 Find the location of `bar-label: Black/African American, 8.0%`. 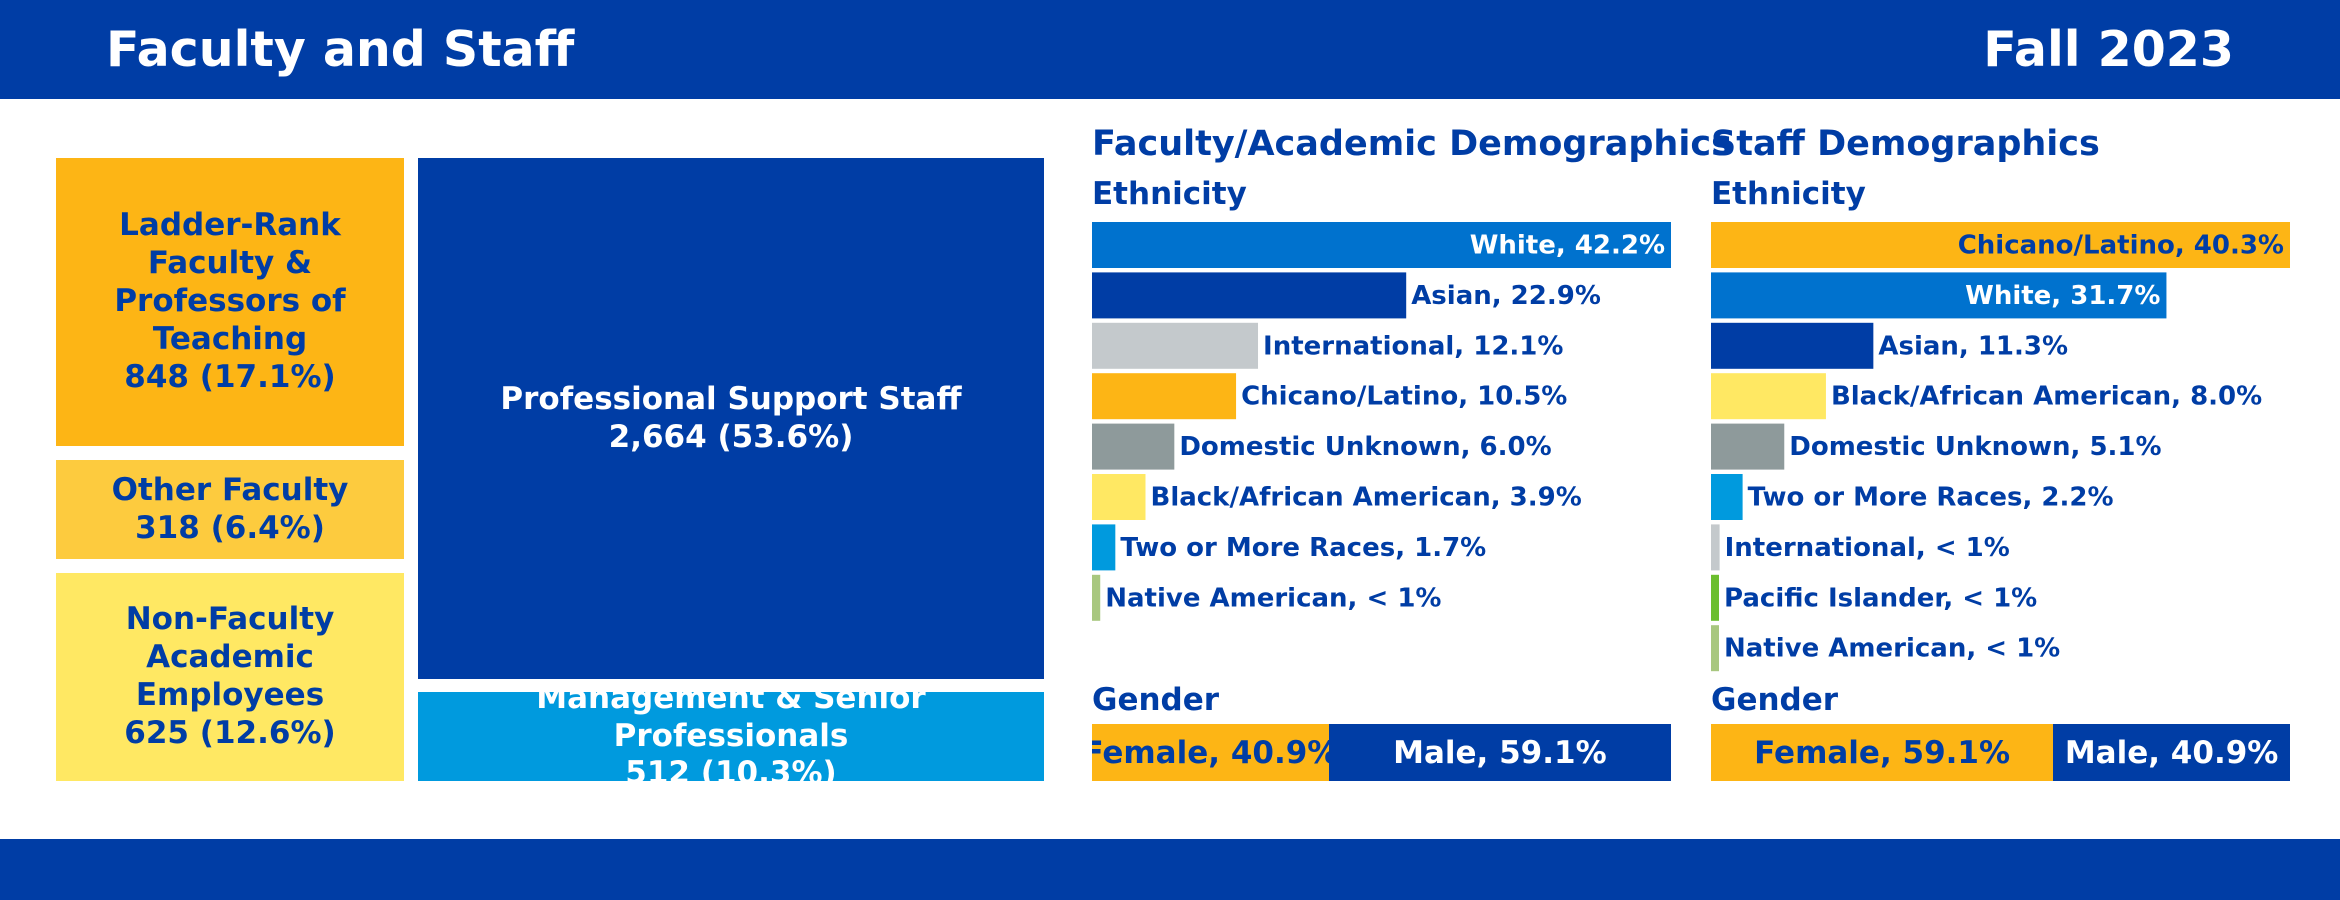

bar-label: Black/African American, 8.0% is located at coordinates (2046, 397).